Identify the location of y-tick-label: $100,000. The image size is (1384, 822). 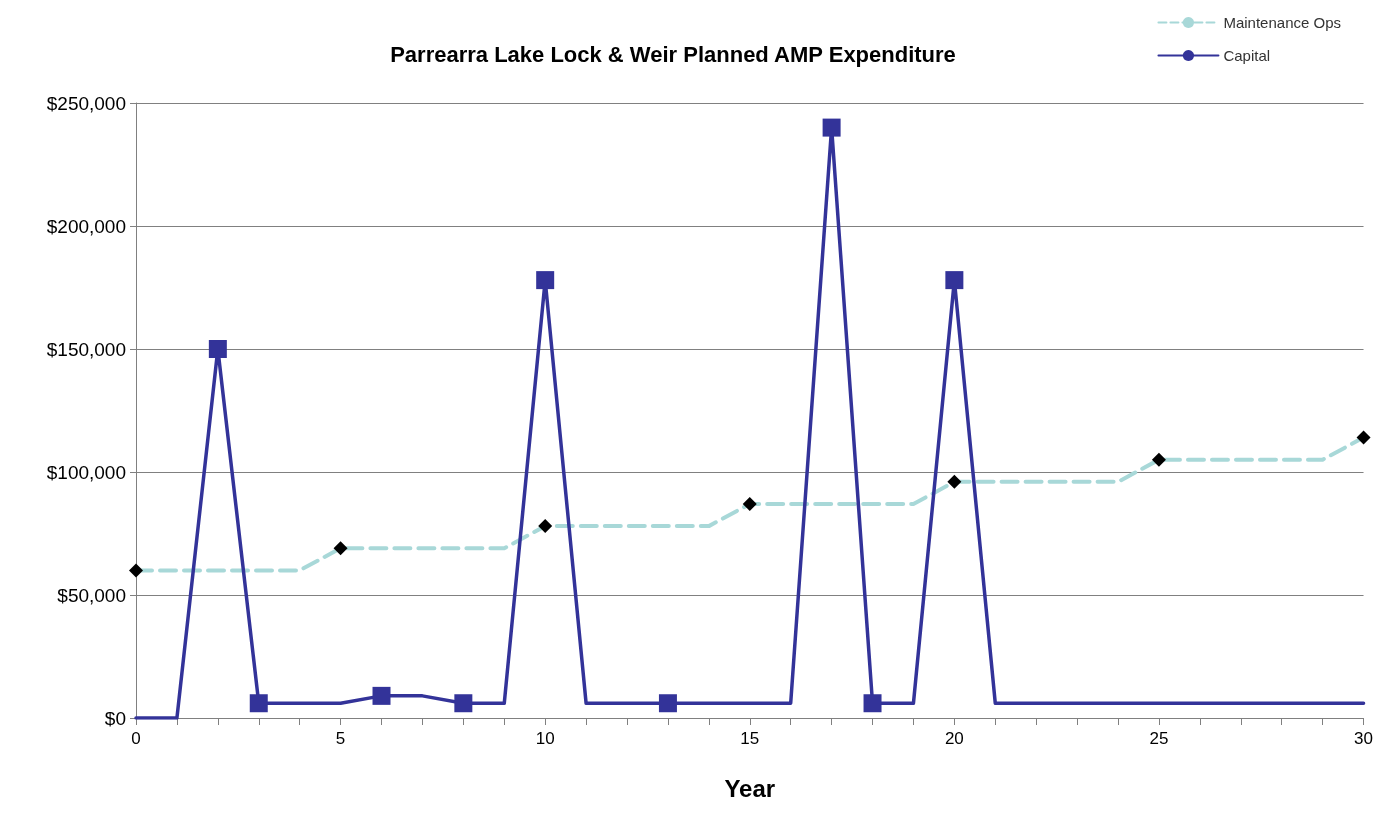
(86, 472).